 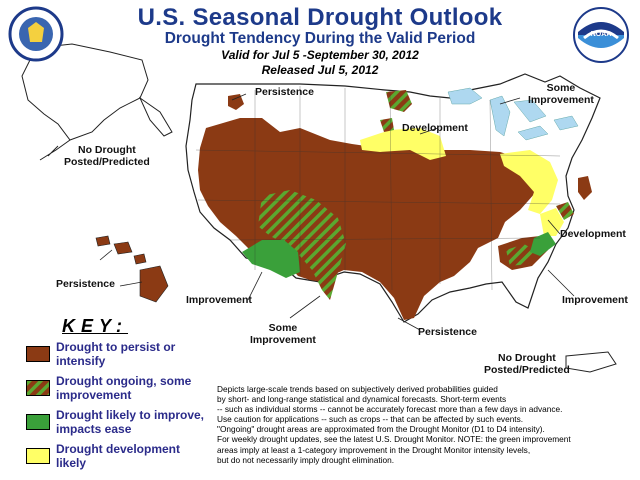 What do you see at coordinates (132, 269) in the screenshot?
I see `hawaii-islands` at bounding box center [132, 269].